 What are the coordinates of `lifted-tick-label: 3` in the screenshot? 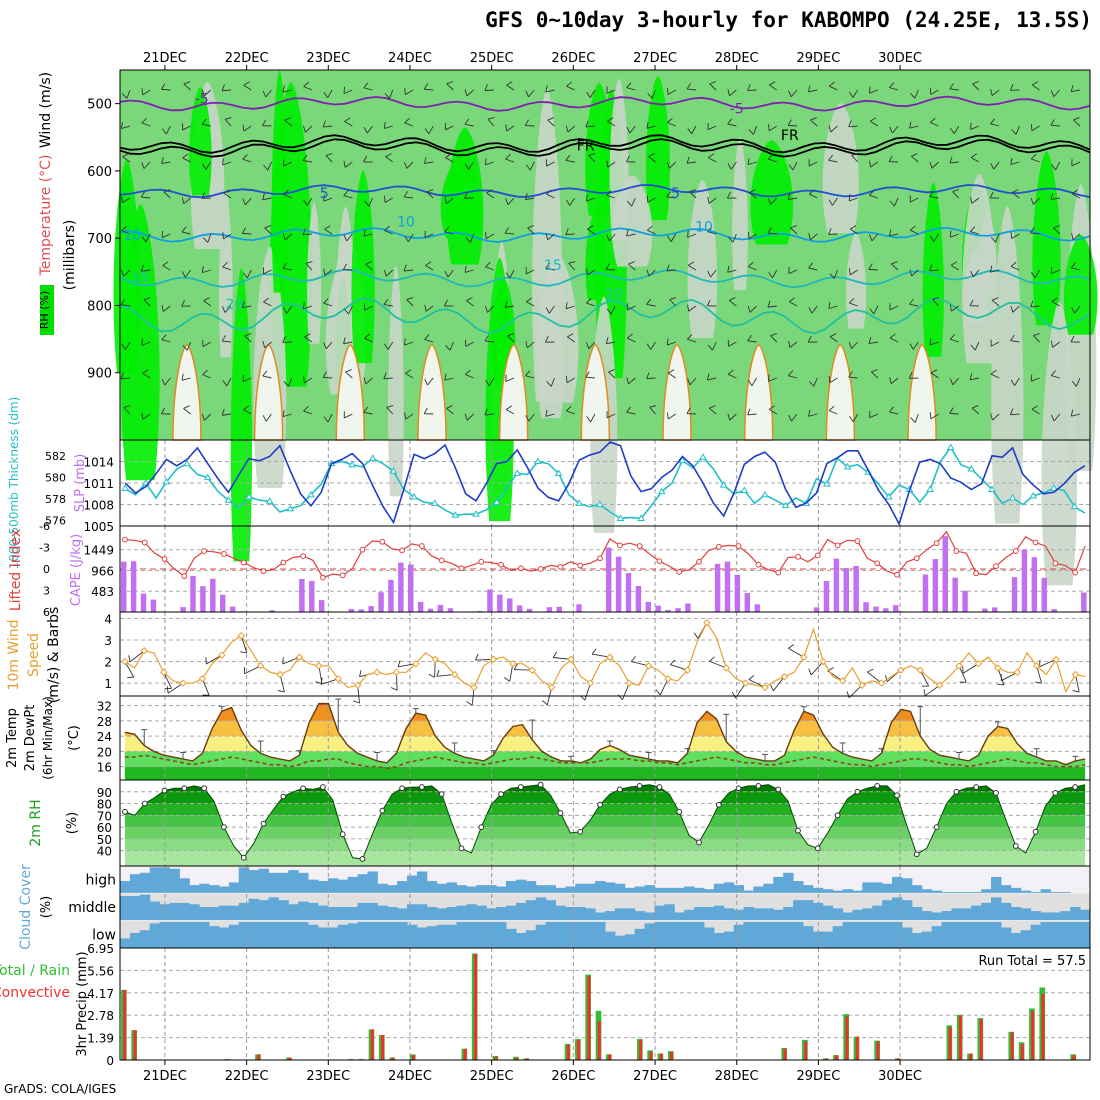 It's located at (46, 591).